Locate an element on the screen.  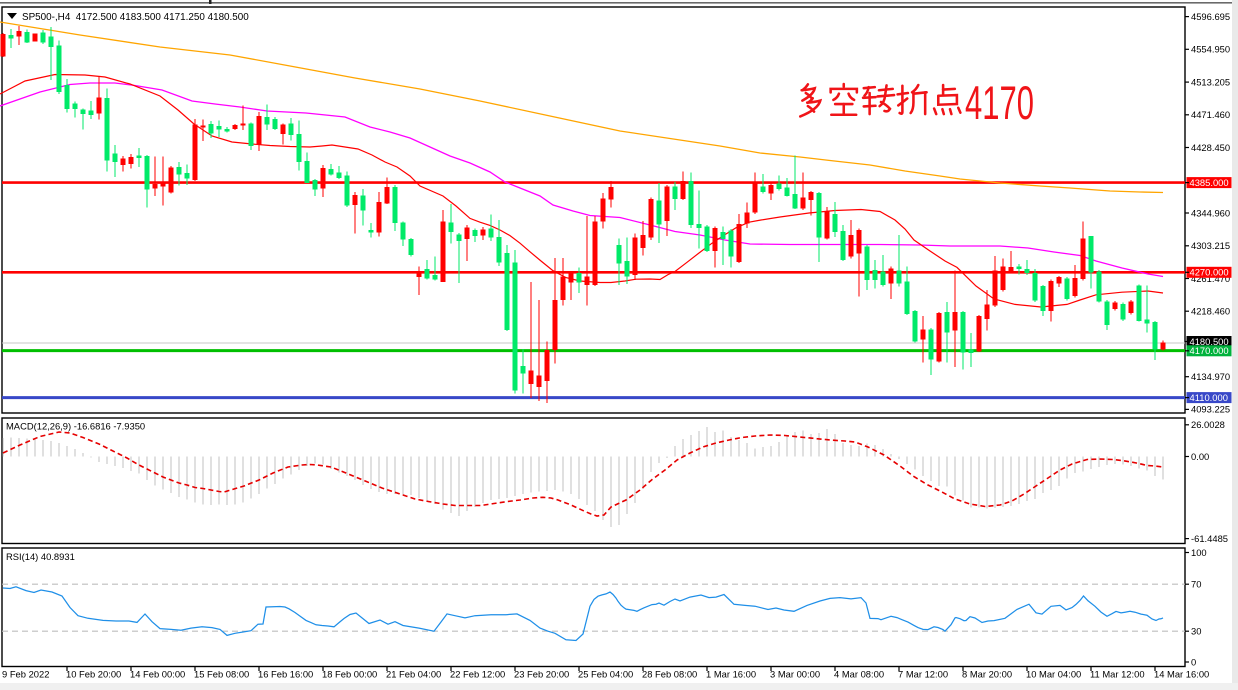
svg-text: 8 Mar 20:00 is located at coordinates (987, 674).